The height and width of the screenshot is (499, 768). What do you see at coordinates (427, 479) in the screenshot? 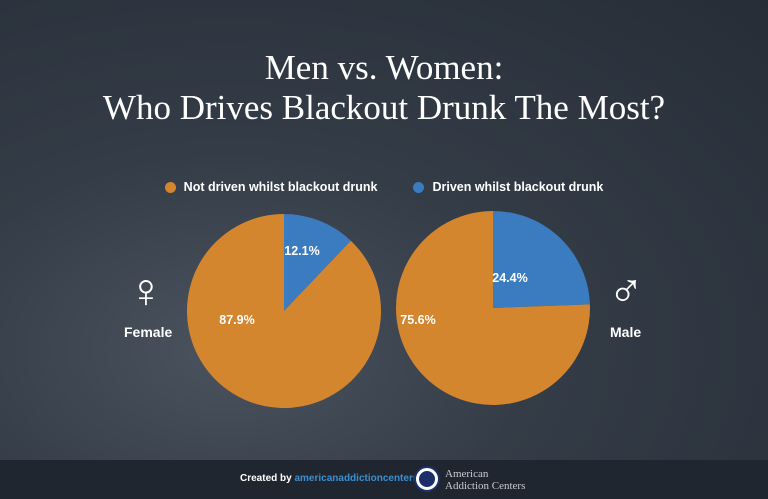
I see `aac-logo-icon` at bounding box center [427, 479].